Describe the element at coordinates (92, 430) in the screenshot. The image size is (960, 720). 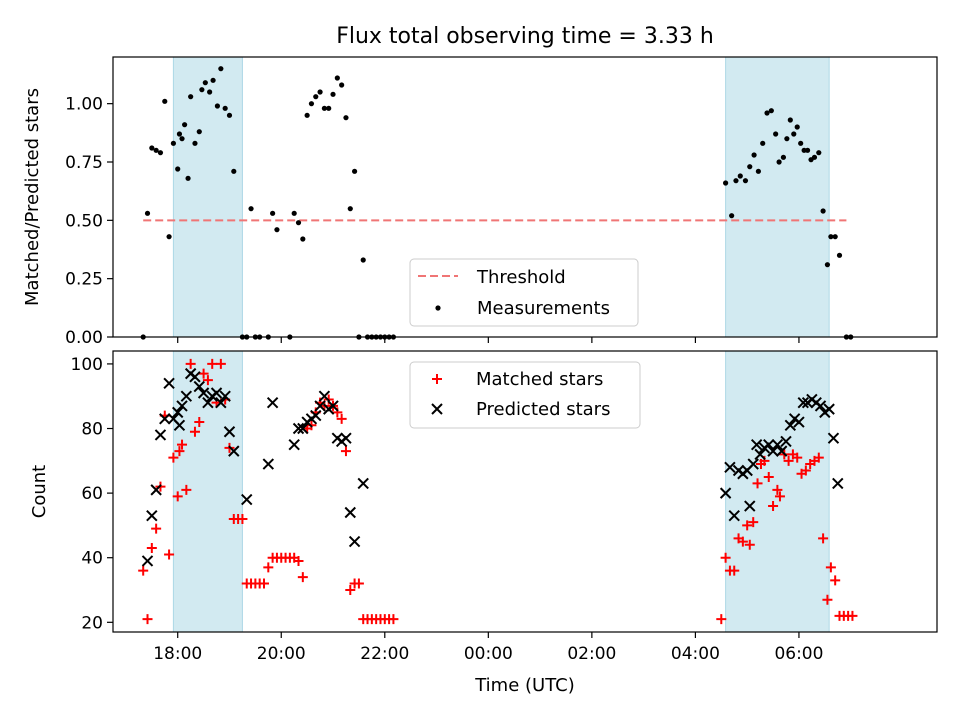
I see `y-tick-label: 80` at that location.